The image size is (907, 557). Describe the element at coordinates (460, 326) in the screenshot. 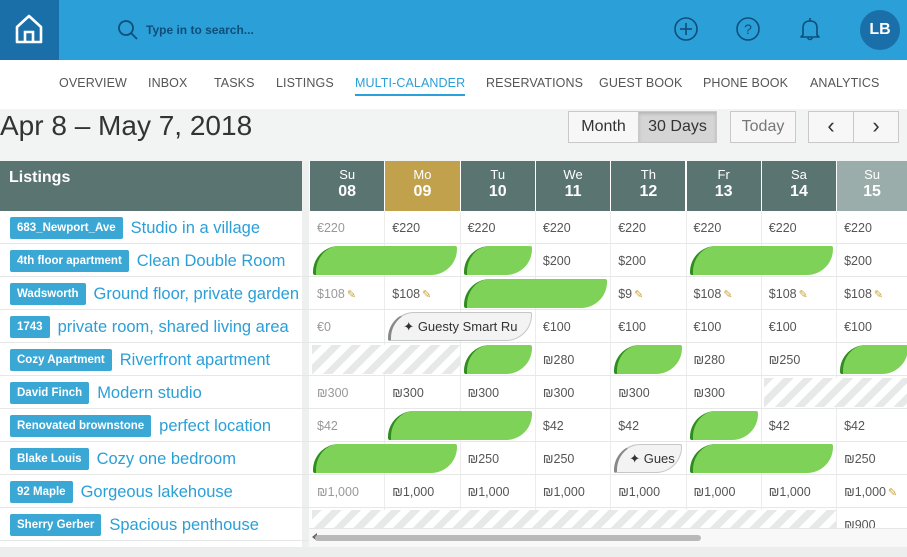

I see `guesty-reservation-bar: ✦ Guesty Smart Ru` at that location.